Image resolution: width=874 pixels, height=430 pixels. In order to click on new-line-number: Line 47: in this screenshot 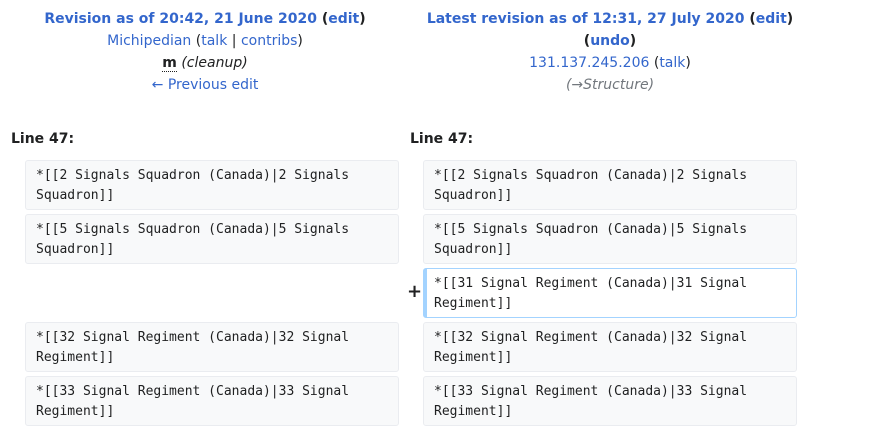, I will do `click(442, 139)`.